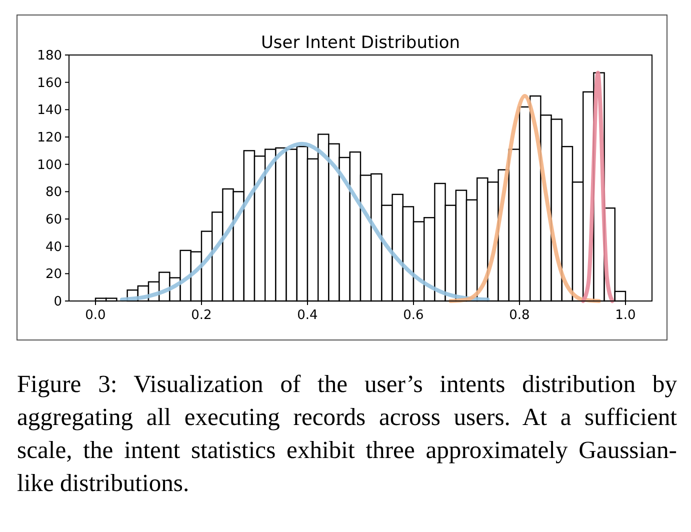 This screenshot has height=532, width=691. What do you see at coordinates (53, 274) in the screenshot?
I see `y-tick-label: 20` at bounding box center [53, 274].